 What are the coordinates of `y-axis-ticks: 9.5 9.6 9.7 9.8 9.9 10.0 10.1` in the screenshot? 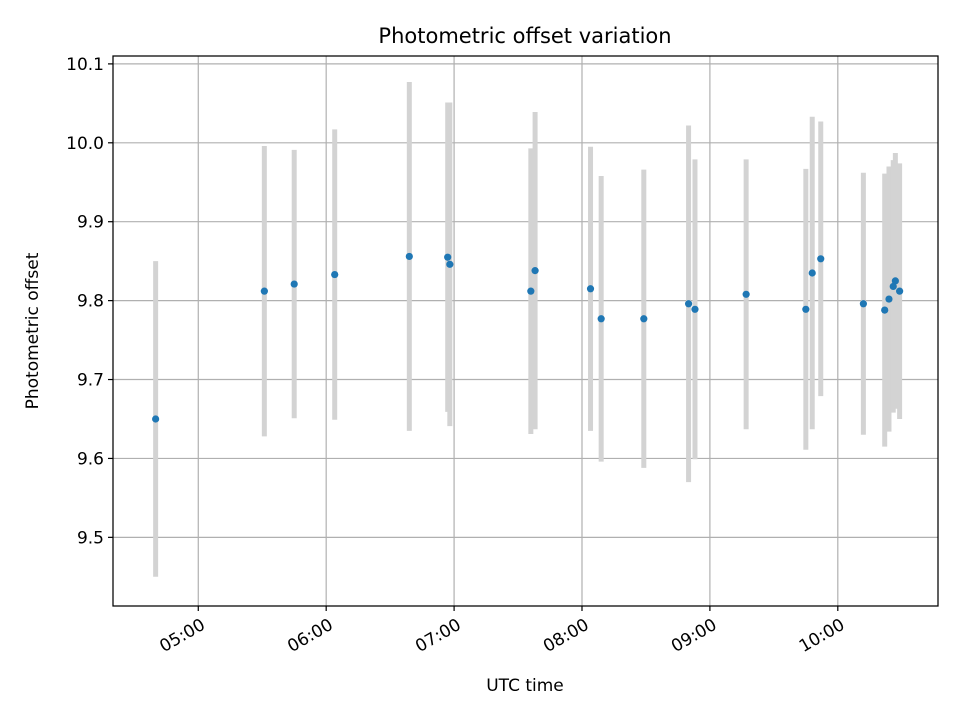 It's located at (89, 301).